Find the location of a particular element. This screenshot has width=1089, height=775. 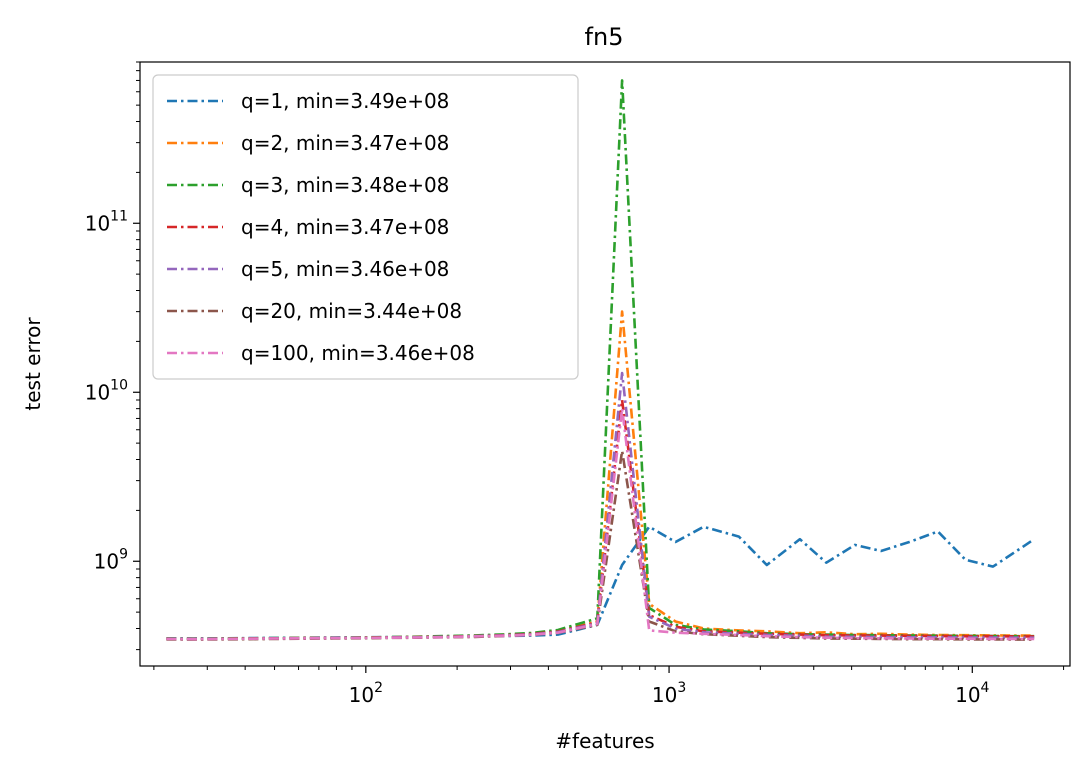

legend-label: q=3, min=3.48e+08 is located at coordinates (345, 185).